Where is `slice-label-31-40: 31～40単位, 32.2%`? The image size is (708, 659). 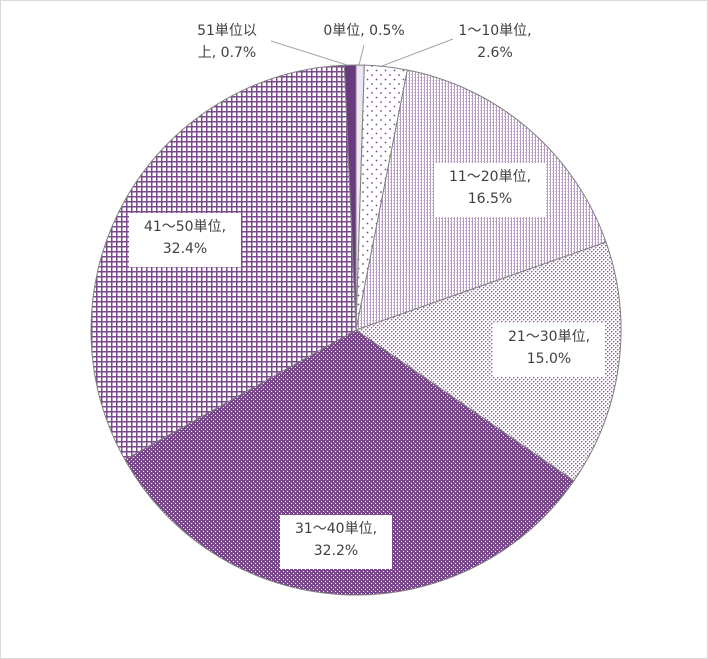
slice-label-31-40: 31～40単位, 32.2% is located at coordinates (336, 542).